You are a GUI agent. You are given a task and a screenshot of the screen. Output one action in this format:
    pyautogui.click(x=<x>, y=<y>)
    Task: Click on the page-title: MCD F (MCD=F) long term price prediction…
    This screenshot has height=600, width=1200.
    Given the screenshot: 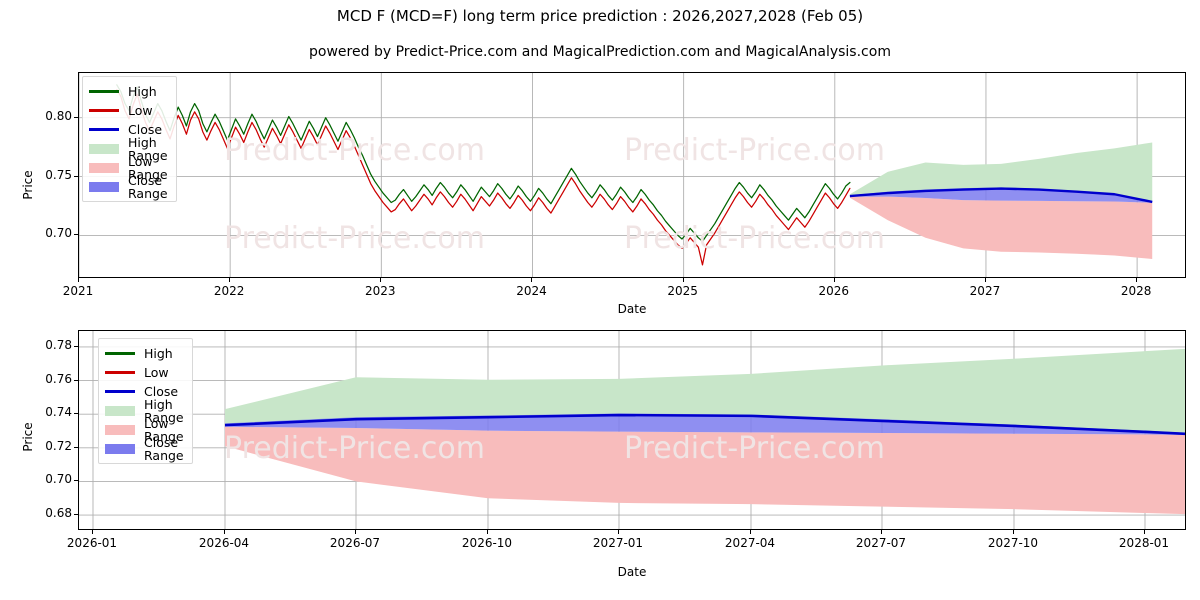 What is the action you would take?
    pyautogui.click(x=600, y=16)
    